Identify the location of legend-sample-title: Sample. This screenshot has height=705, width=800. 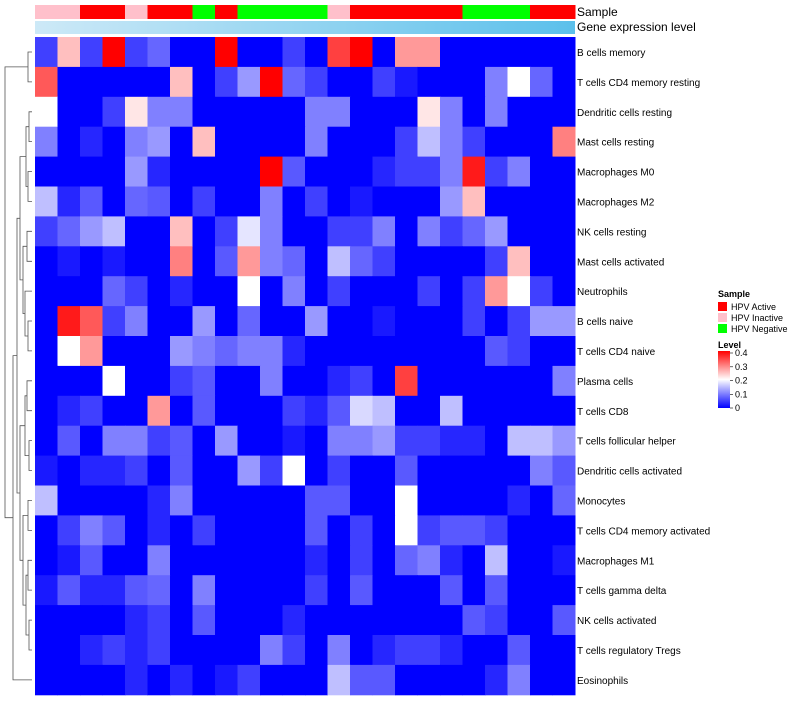
(734, 294).